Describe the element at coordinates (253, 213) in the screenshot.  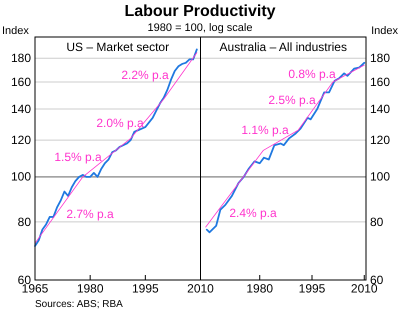
I see `annotation: 2.4% p.a` at that location.